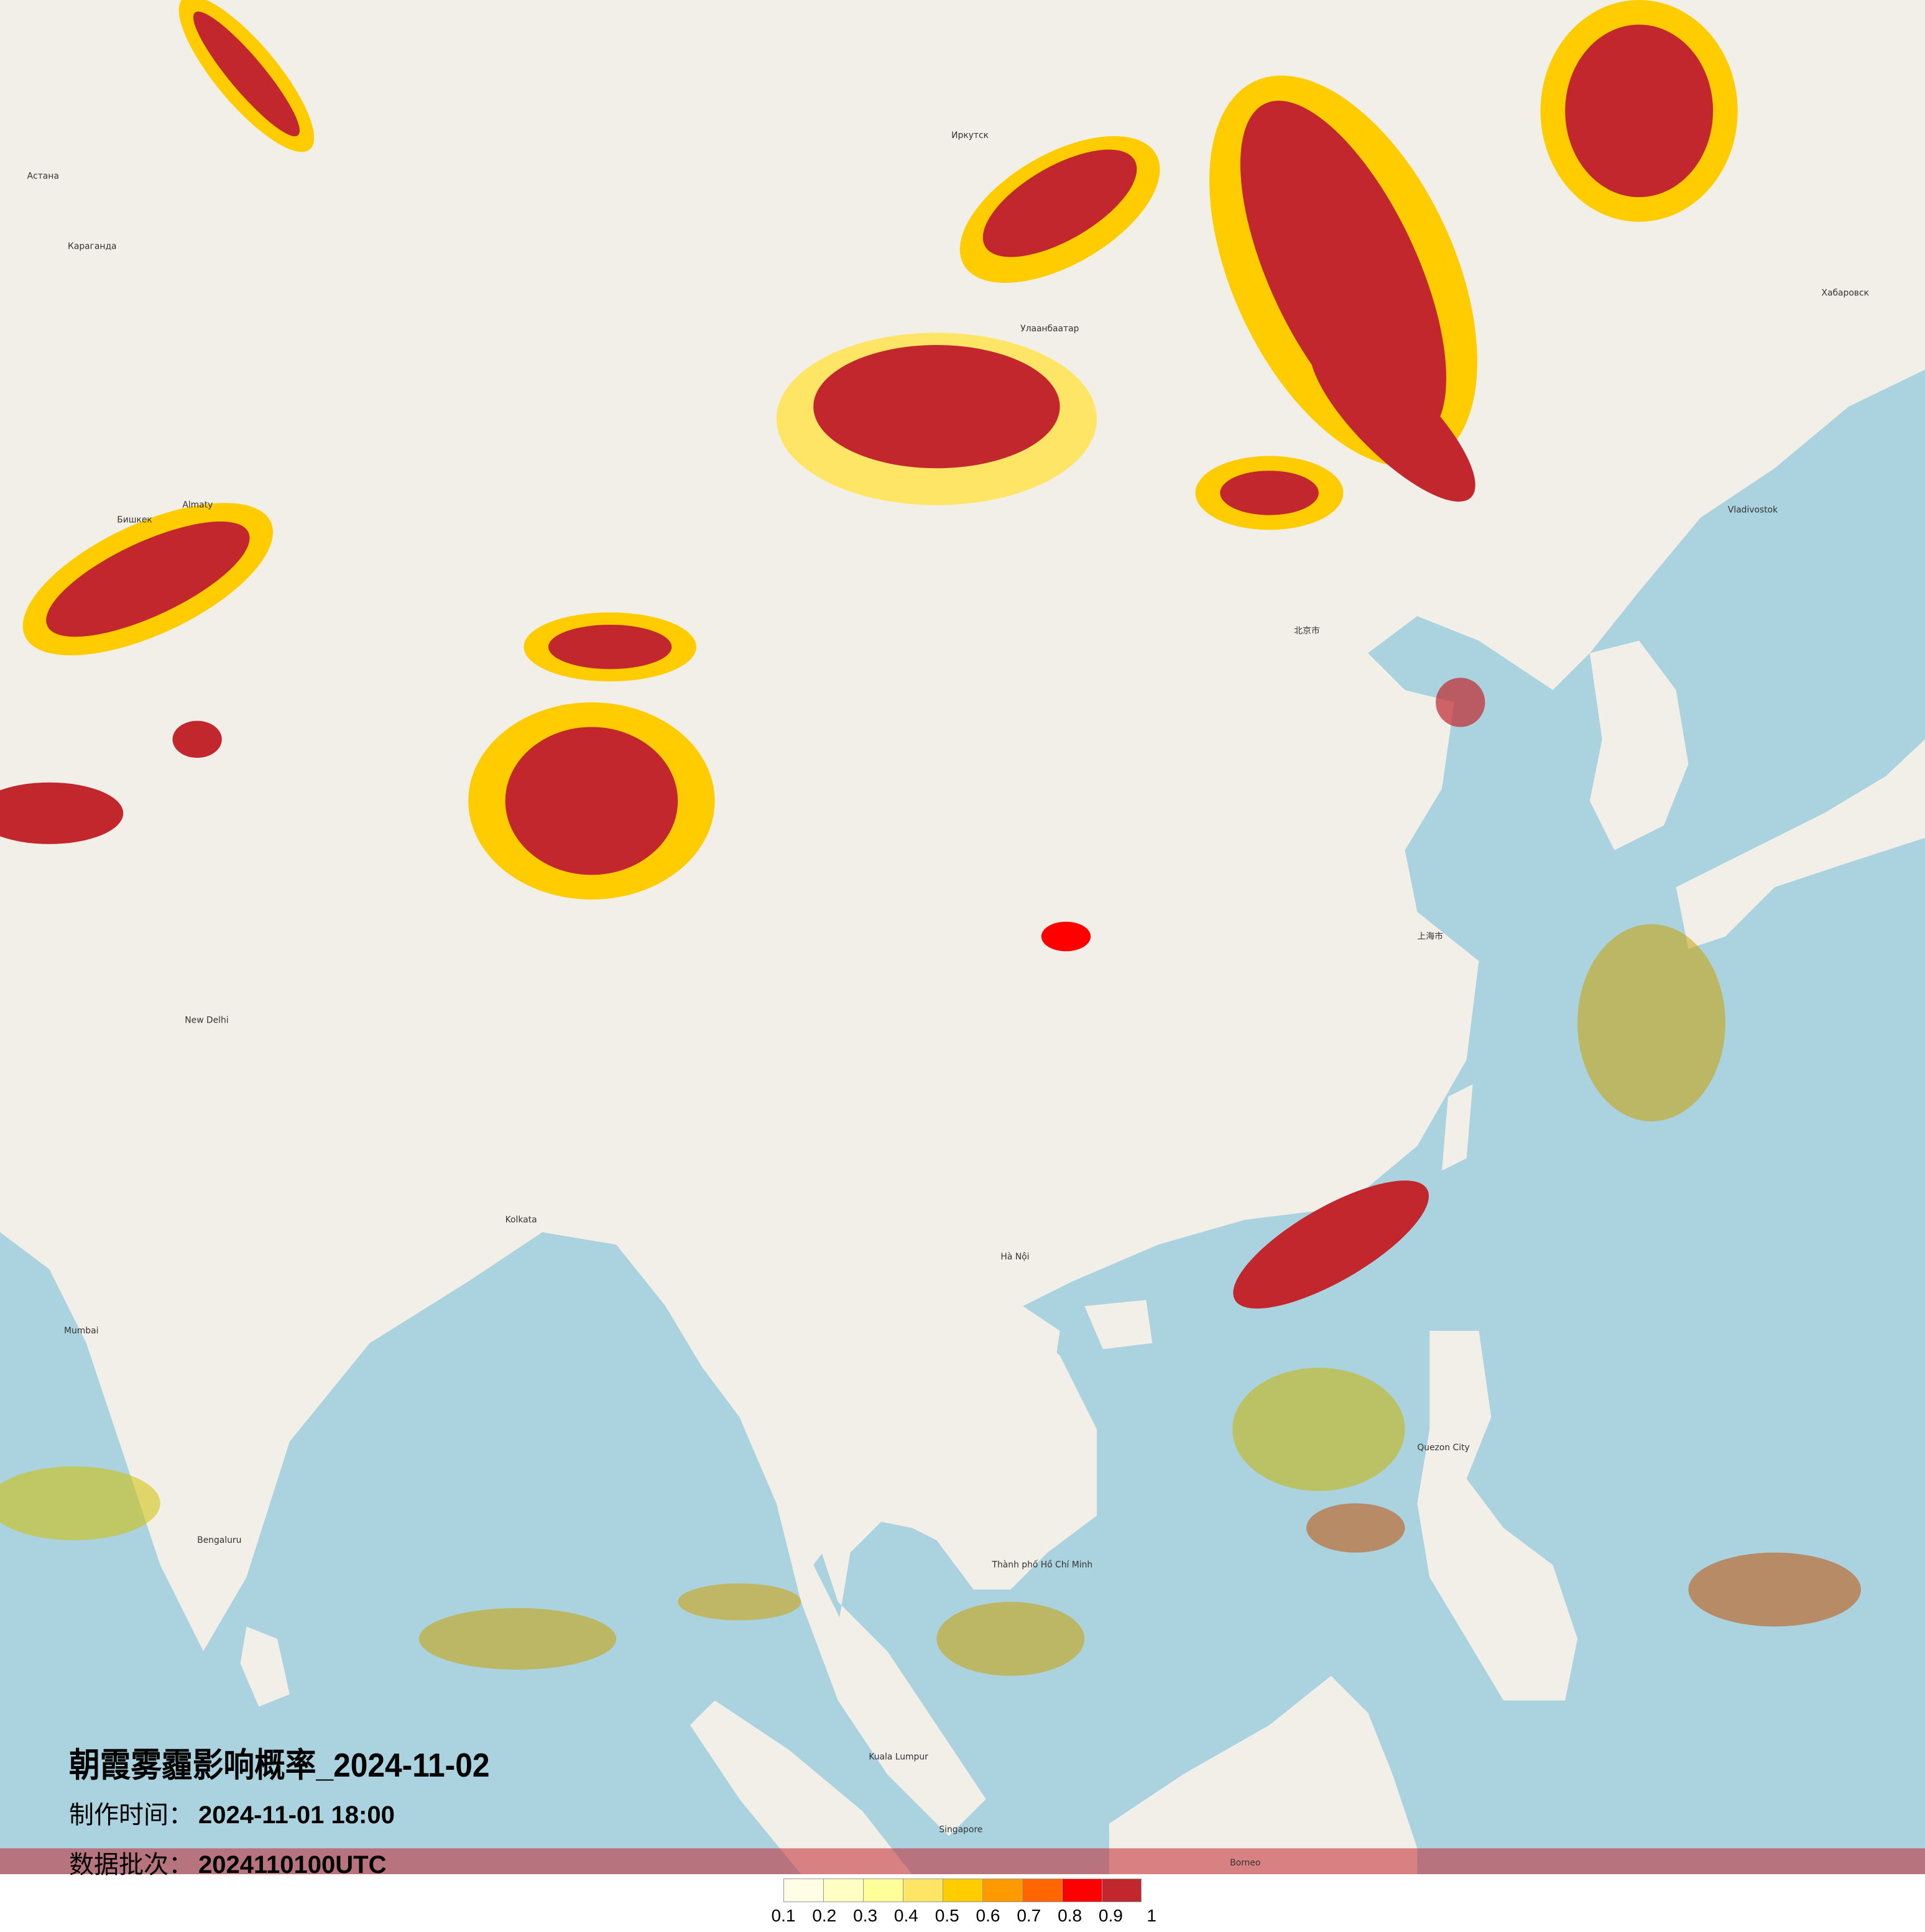 Image resolution: width=1925 pixels, height=1932 pixels. I want to click on place-label: Thành phố Hồ Chí Minh, so click(1042, 1564).